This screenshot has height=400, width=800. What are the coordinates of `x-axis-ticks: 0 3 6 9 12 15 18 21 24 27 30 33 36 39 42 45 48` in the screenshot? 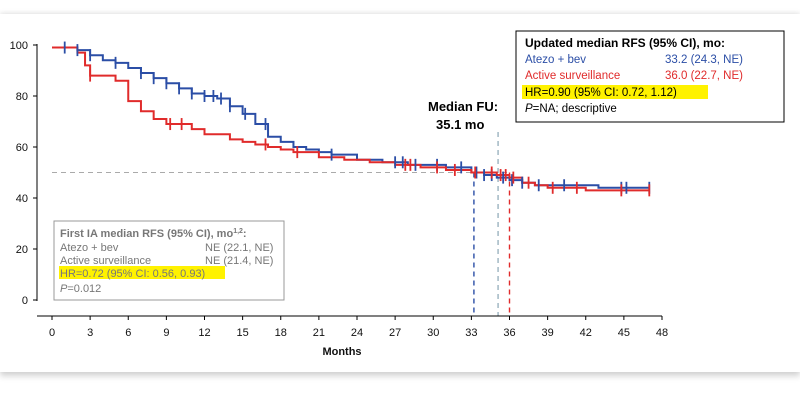 It's located at (358, 327).